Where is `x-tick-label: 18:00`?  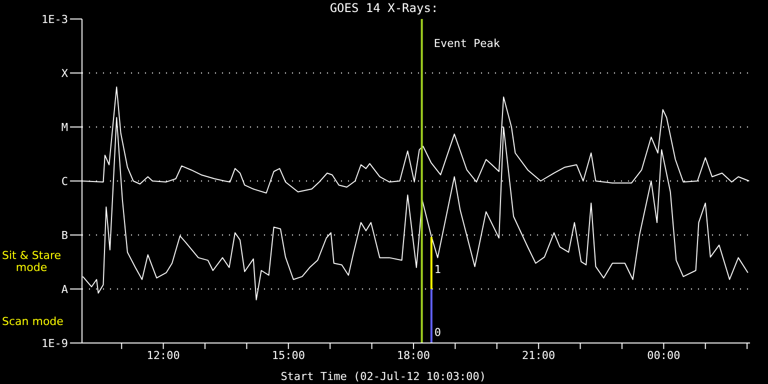 x-tick-label: 18:00 is located at coordinates (413, 355).